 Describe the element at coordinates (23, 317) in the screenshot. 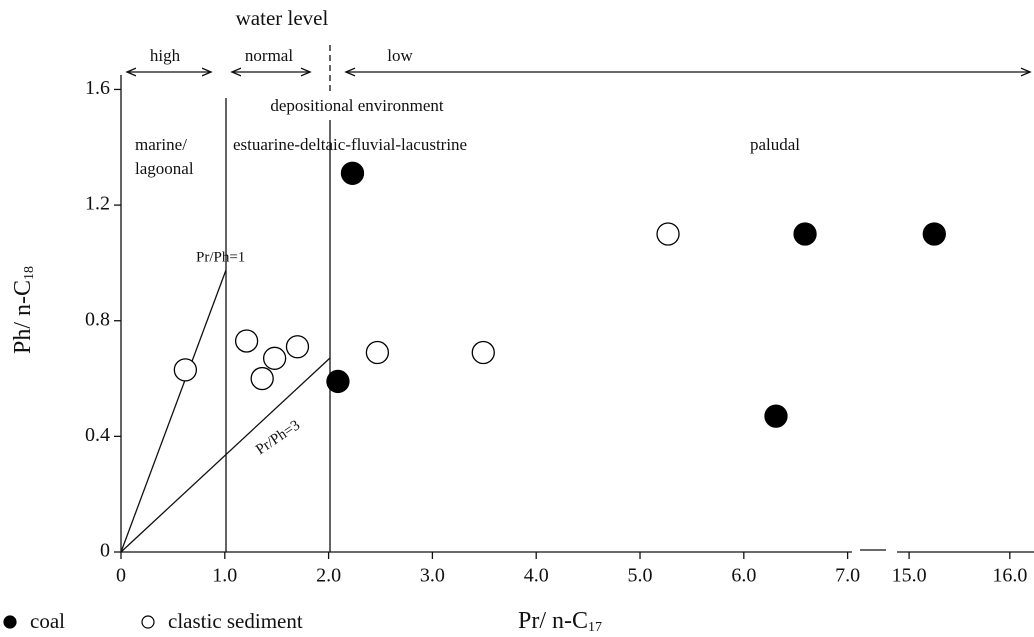

I see `y-axis-label-text: Ph/ n-C` at that location.